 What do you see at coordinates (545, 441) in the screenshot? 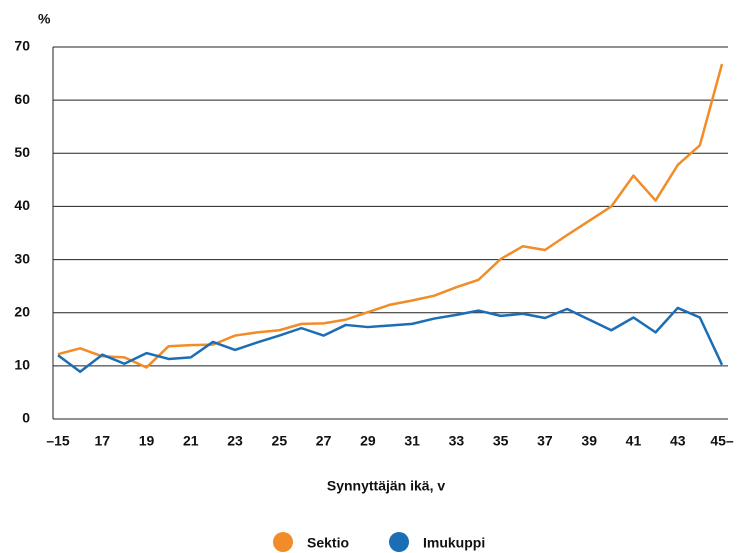
I see `x-tick-label: 37` at bounding box center [545, 441].